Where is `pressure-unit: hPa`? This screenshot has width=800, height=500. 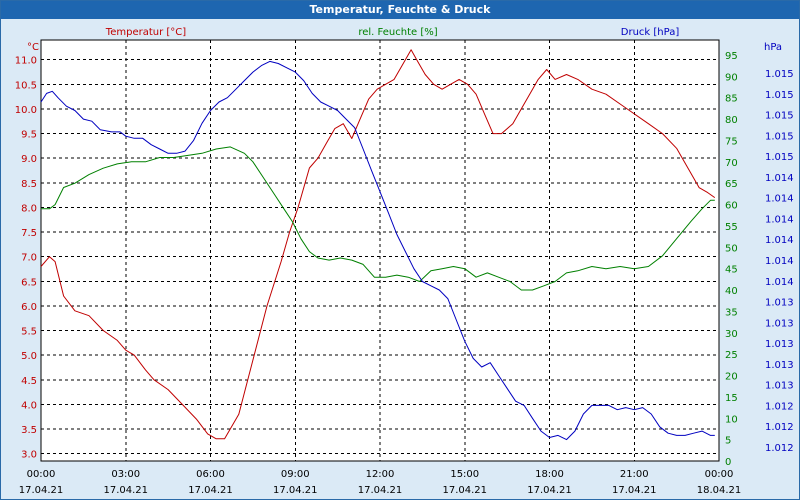 pressure-unit: hPa is located at coordinates (773, 47).